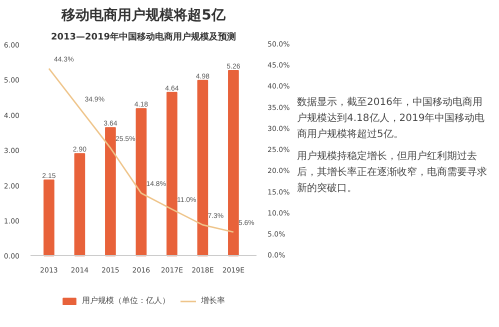 The width and height of the screenshot is (499, 327). Describe the element at coordinates (391, 119) in the screenshot. I see `text: 数据显示，截至2016年，中国移动电商用户规模达到4.18亿人，2019年中国移动电商用户规模将超过5亿。` at that location.